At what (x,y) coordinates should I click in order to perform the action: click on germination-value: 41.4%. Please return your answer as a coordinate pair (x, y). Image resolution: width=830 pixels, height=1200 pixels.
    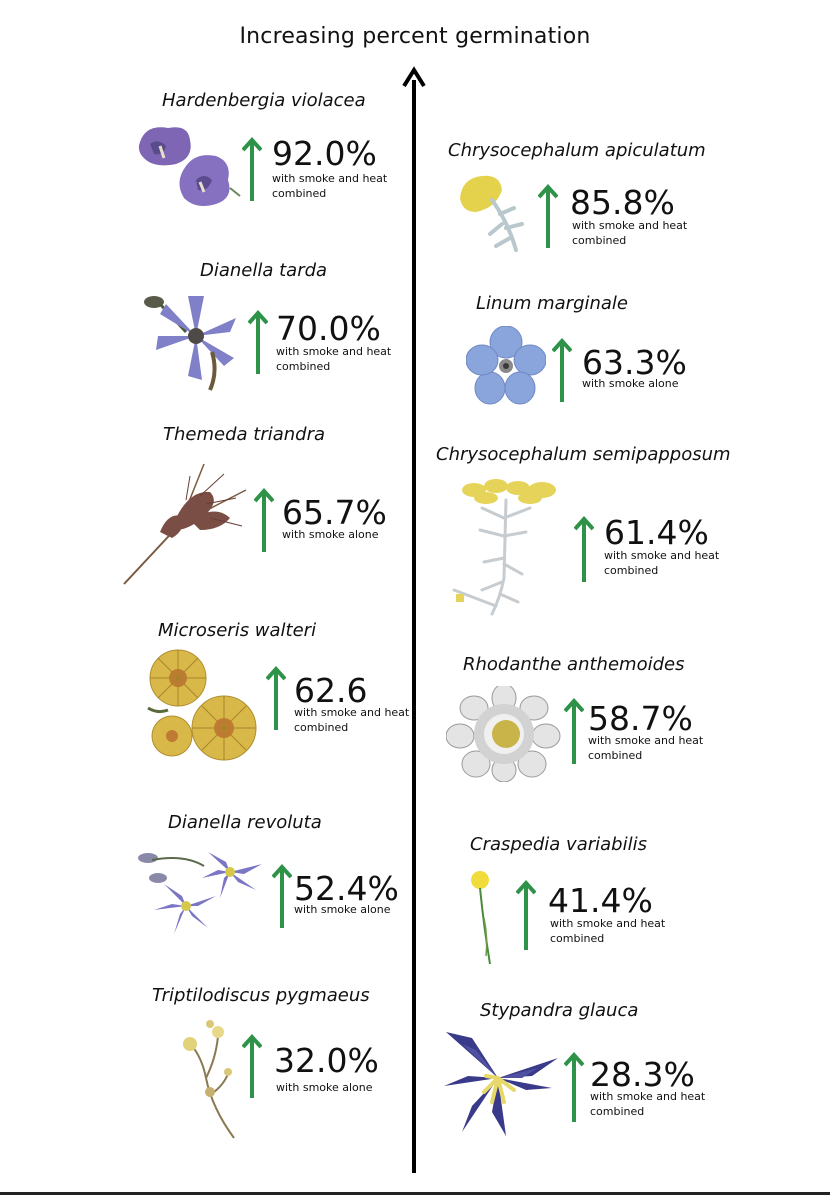
    Looking at the image, I should click on (600, 900).